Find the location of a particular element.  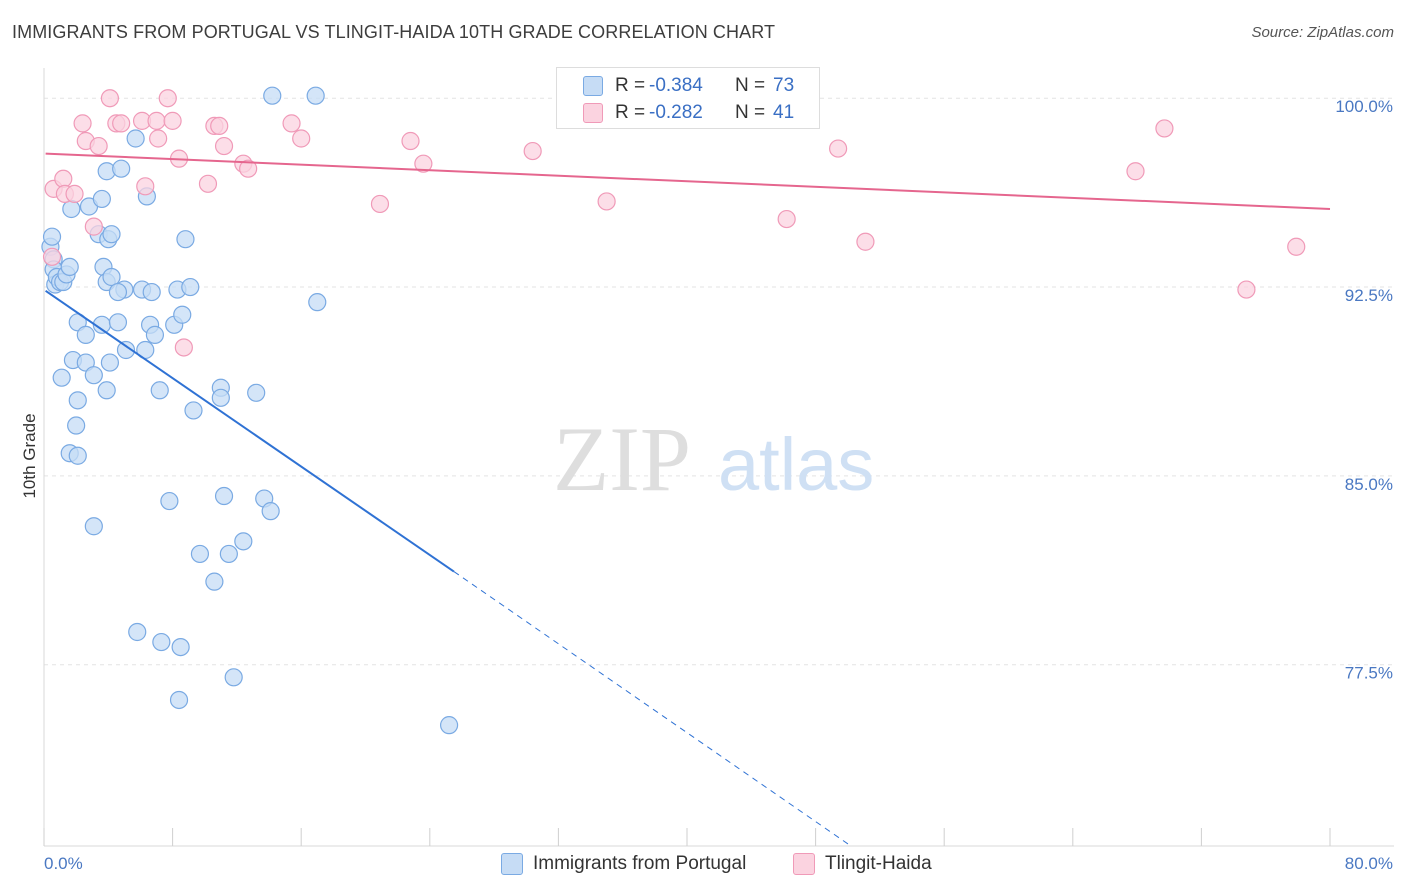

trend-line-portugal-extension is located at coordinates (652, 709).